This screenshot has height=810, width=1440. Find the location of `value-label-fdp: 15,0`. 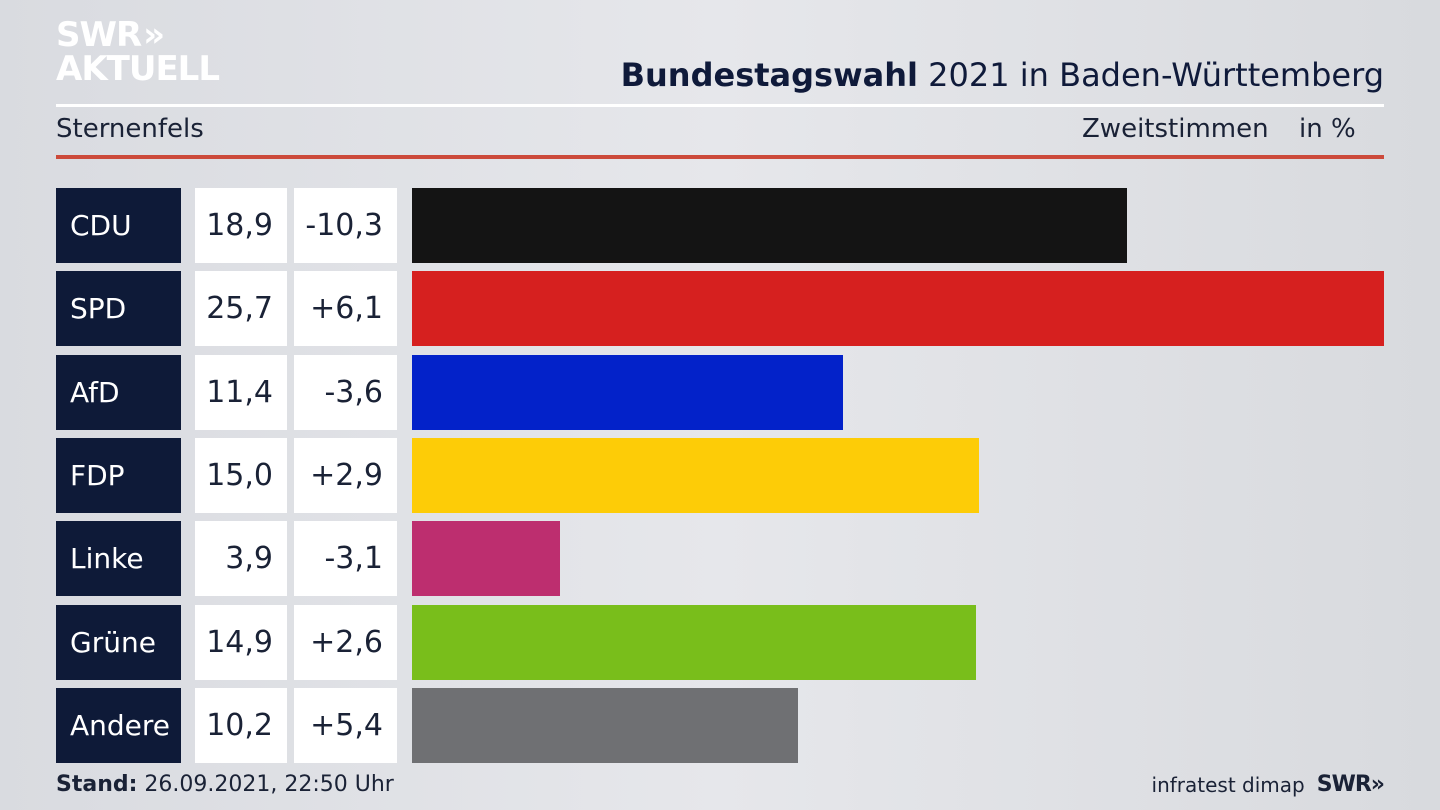

value-label-fdp: 15,0 is located at coordinates (241, 475).